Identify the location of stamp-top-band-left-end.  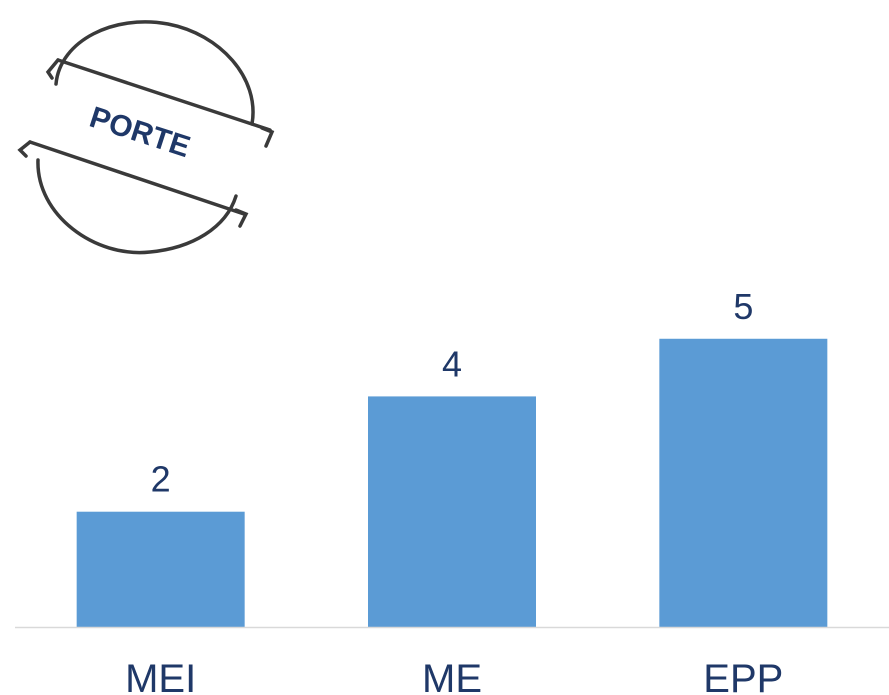
(52, 69).